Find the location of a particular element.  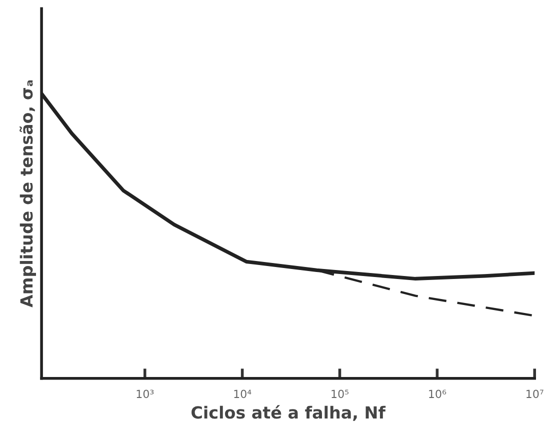

x-axis-title: Ciclos até a falha, Nf is located at coordinates (289, 413).